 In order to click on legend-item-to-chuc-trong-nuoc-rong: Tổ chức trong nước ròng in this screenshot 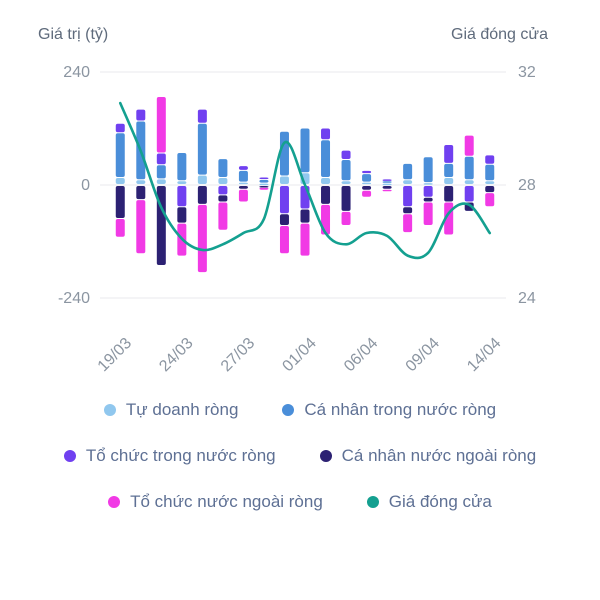, I will do `click(169, 456)`.